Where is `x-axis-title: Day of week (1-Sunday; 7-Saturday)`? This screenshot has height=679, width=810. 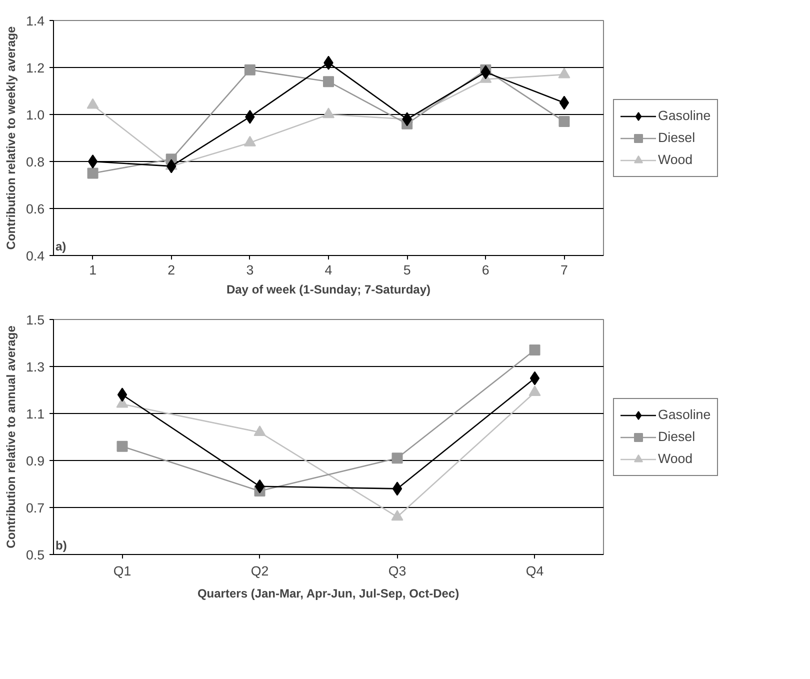
x-axis-title: Day of week (1-Sunday; 7-Saturday) is located at coordinates (328, 289).